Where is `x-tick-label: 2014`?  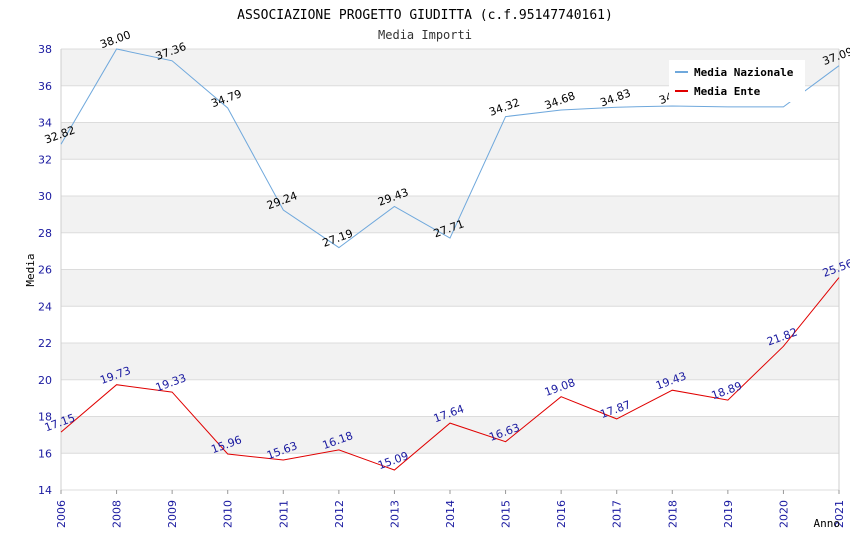 x-tick-label: 2014 is located at coordinates (450, 514).